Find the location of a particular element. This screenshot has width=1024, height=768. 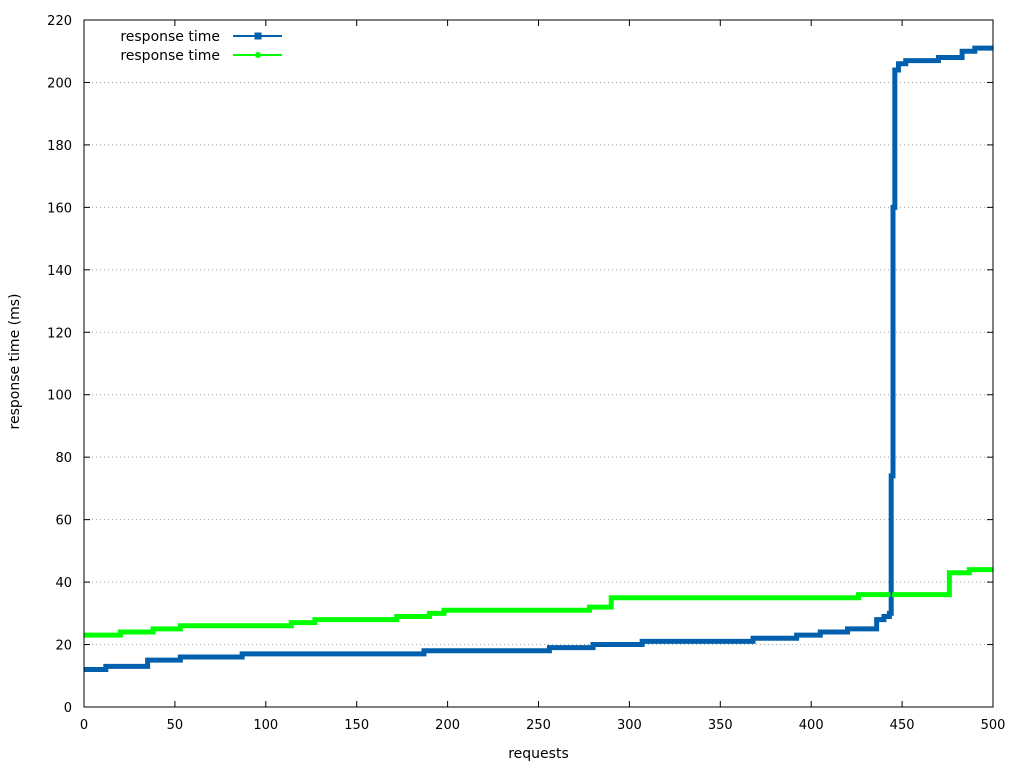

y-tick-label: 220 is located at coordinates (59, 21).